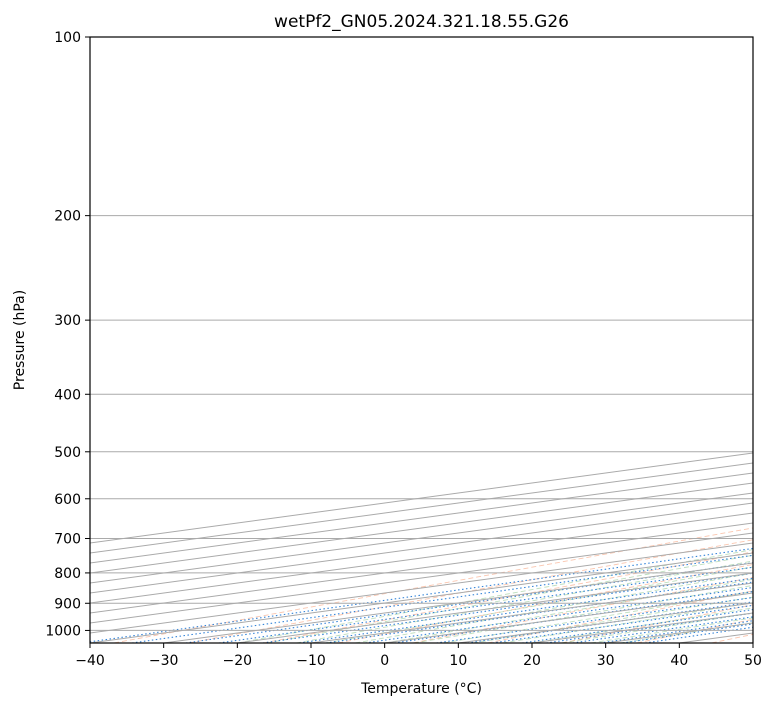  What do you see at coordinates (421, 22) in the screenshot?
I see `chart-title: wetPf2_GN05.2024.321.18.55.G26` at bounding box center [421, 22].